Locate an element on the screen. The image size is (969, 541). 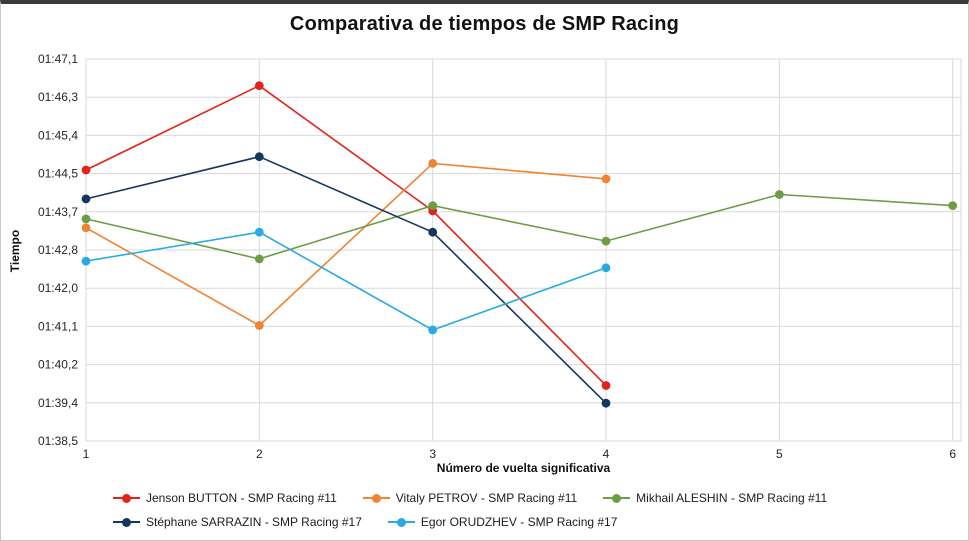
legend-item-petrov: Vitaly PETROV - SMP Racing #11 is located at coordinates (470, 498).